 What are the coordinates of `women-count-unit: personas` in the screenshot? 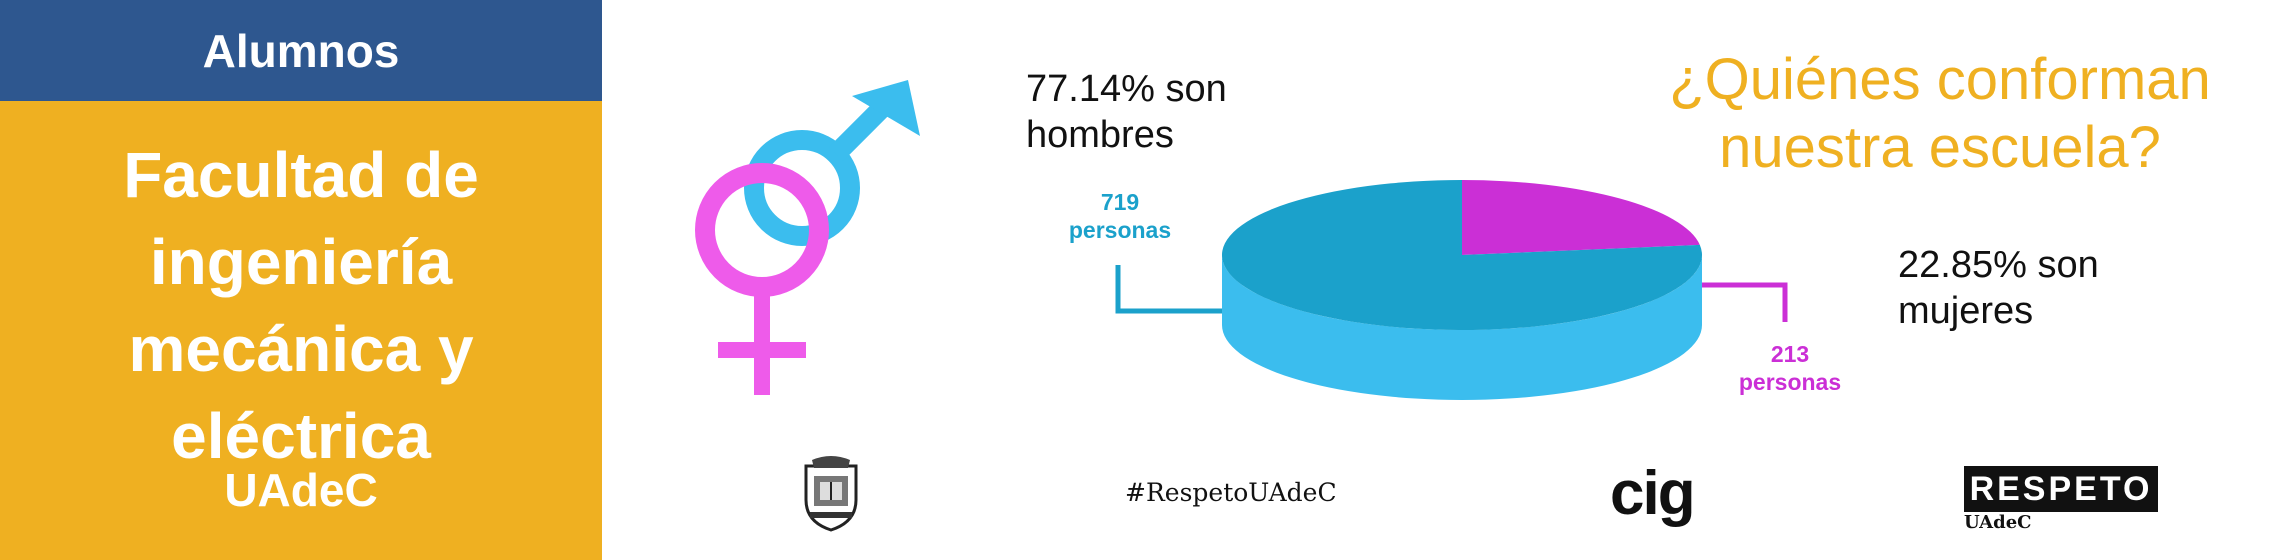 It's located at (1790, 382).